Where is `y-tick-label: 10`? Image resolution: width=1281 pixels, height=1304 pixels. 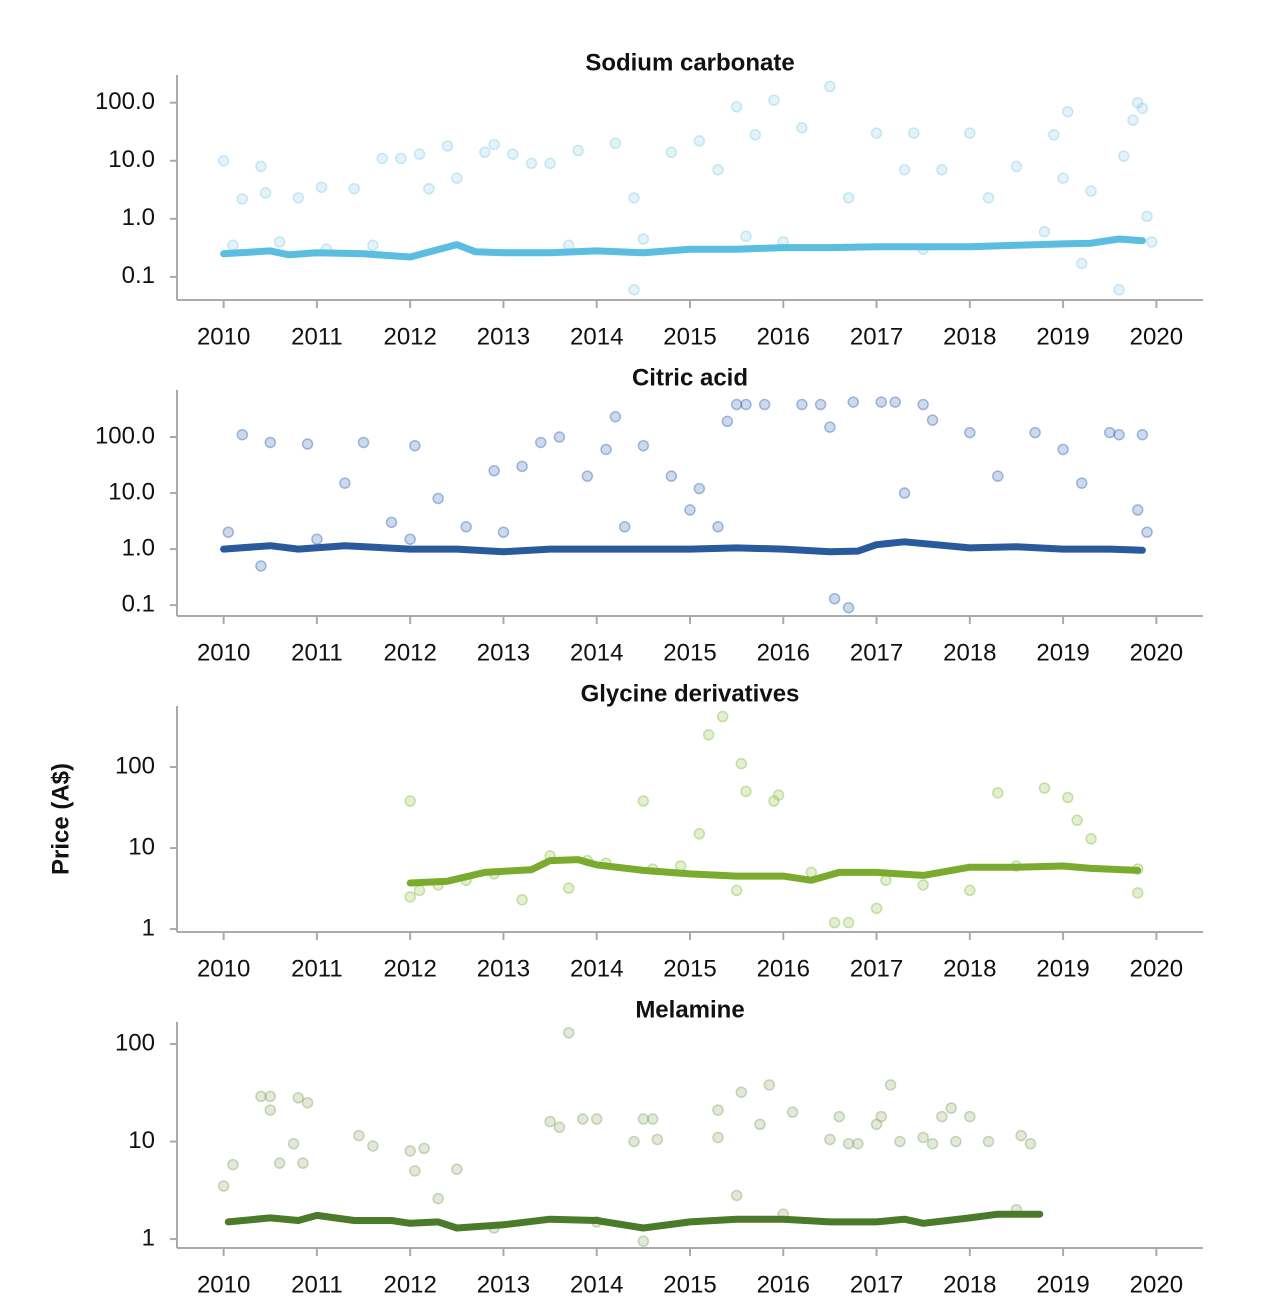 y-tick-label: 10 is located at coordinates (141, 846).